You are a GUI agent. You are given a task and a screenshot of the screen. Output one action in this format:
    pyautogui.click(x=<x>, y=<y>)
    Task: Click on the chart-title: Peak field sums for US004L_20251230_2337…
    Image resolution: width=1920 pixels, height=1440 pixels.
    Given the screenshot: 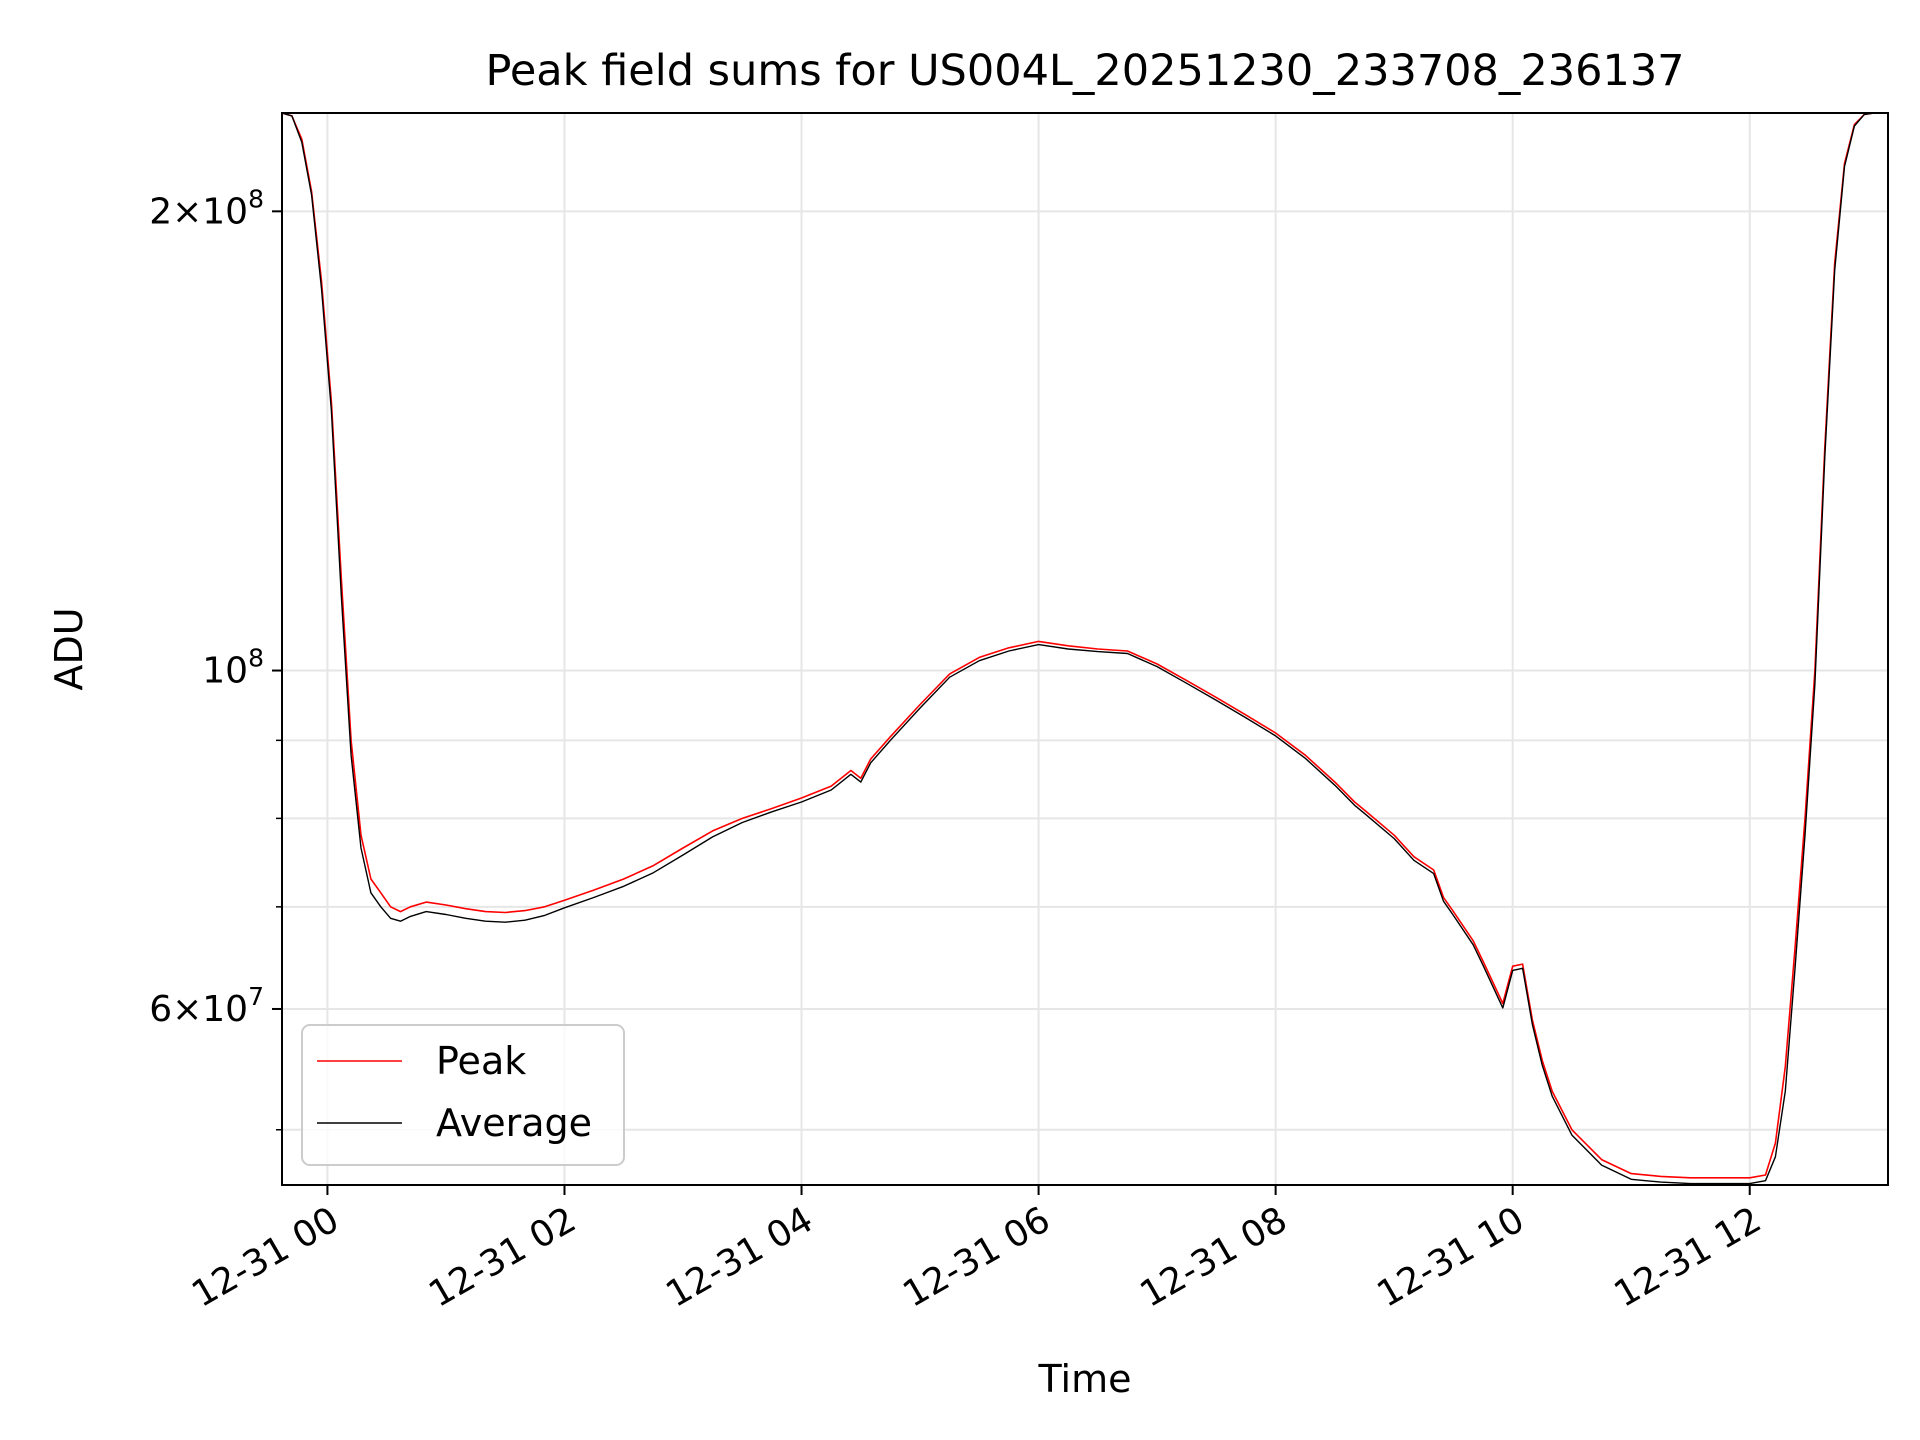 What is the action you would take?
    pyautogui.click(x=1084, y=71)
    